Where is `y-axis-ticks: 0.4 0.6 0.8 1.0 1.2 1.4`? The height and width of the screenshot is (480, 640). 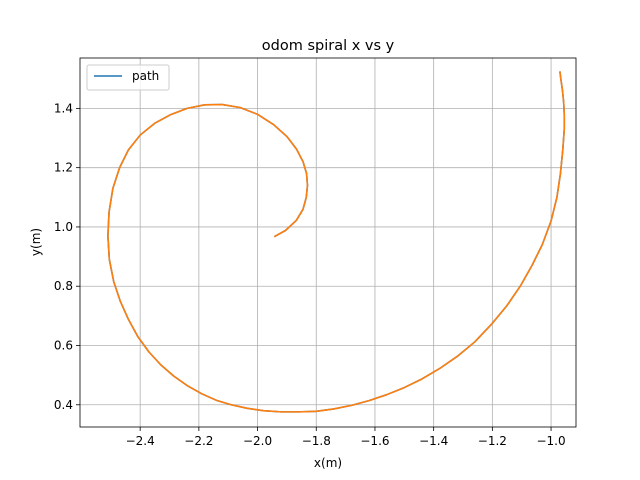
y-axis-ticks: 0.4 0.6 0.8 1.0 1.2 1.4 is located at coordinates (67, 256).